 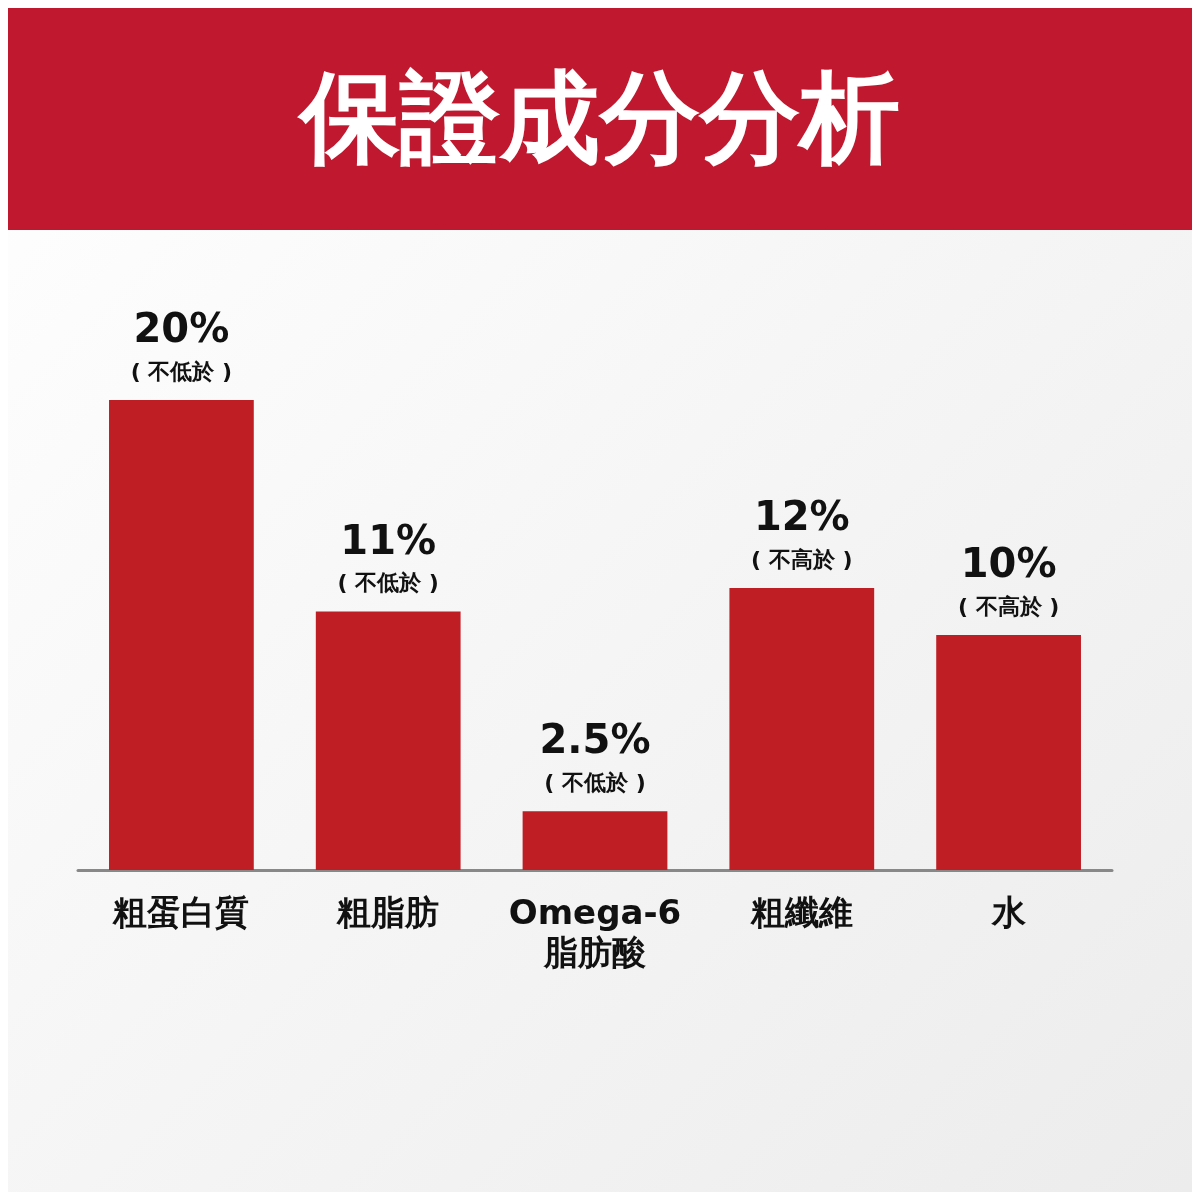 What do you see at coordinates (388, 912) in the screenshot?
I see `x-tick-label: 粗脂肪` at bounding box center [388, 912].